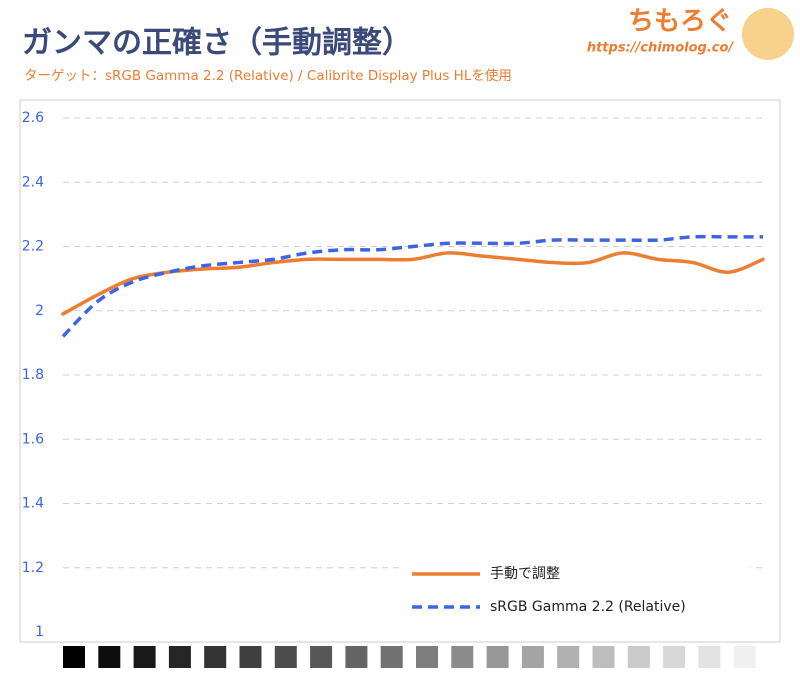  I want to click on legend-label: sRGB Gamma 2.2 (Relative), so click(588, 607).